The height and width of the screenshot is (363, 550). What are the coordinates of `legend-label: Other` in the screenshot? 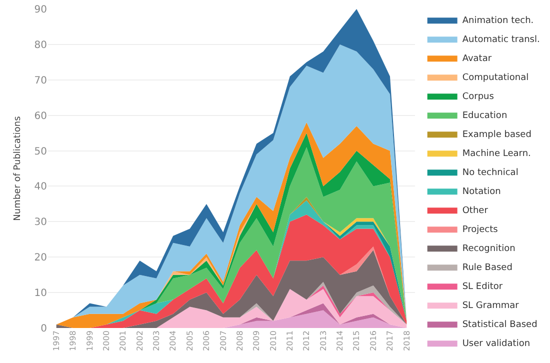 It's located at (475, 211).